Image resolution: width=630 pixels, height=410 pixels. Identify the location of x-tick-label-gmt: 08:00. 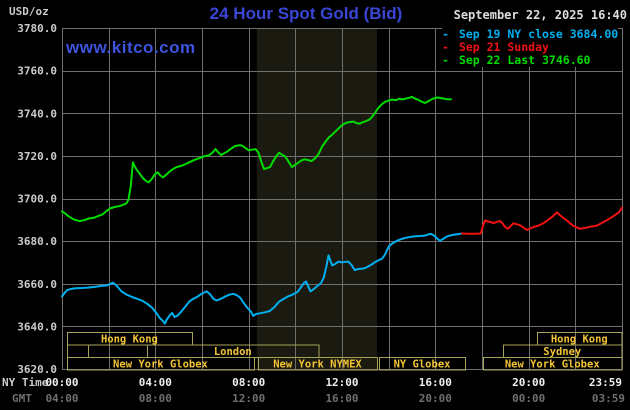
(155, 398).